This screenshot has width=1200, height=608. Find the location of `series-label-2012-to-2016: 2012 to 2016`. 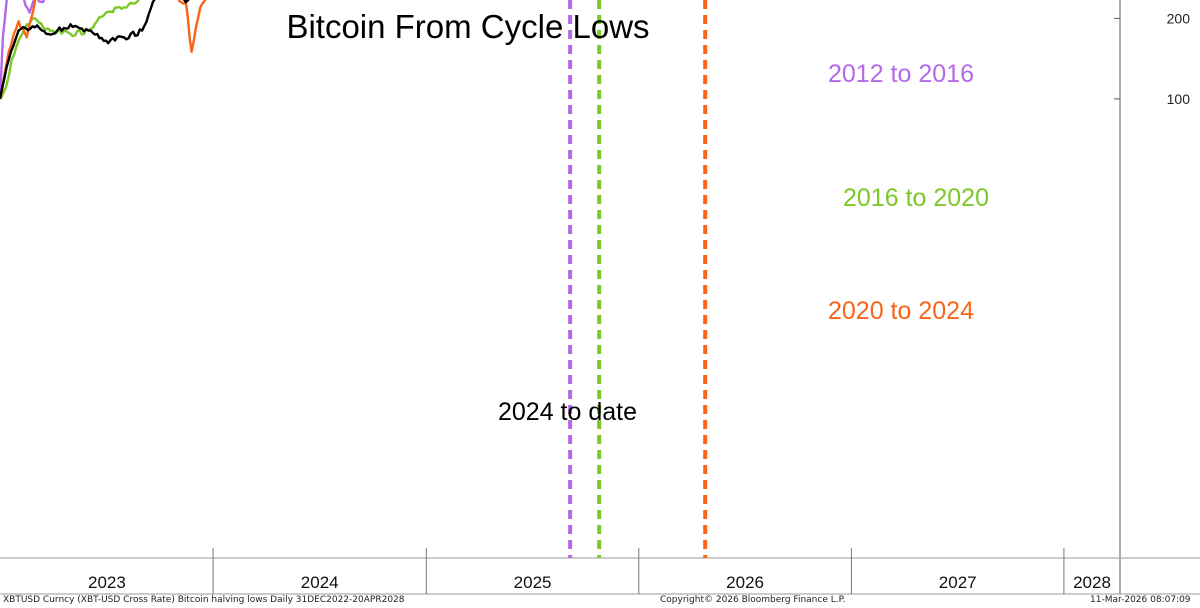

series-label-2012-to-2016: 2012 to 2016 is located at coordinates (901, 74).